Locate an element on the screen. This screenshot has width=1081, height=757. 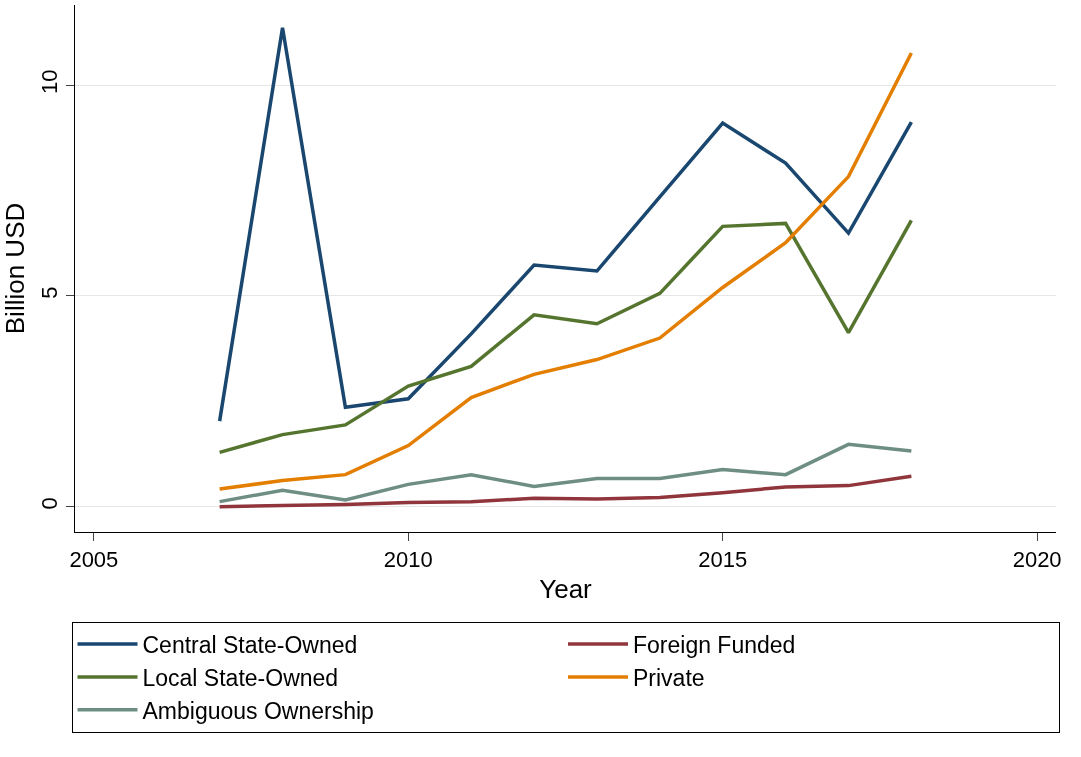
legend-label: Central State-Owned is located at coordinates (250, 645).